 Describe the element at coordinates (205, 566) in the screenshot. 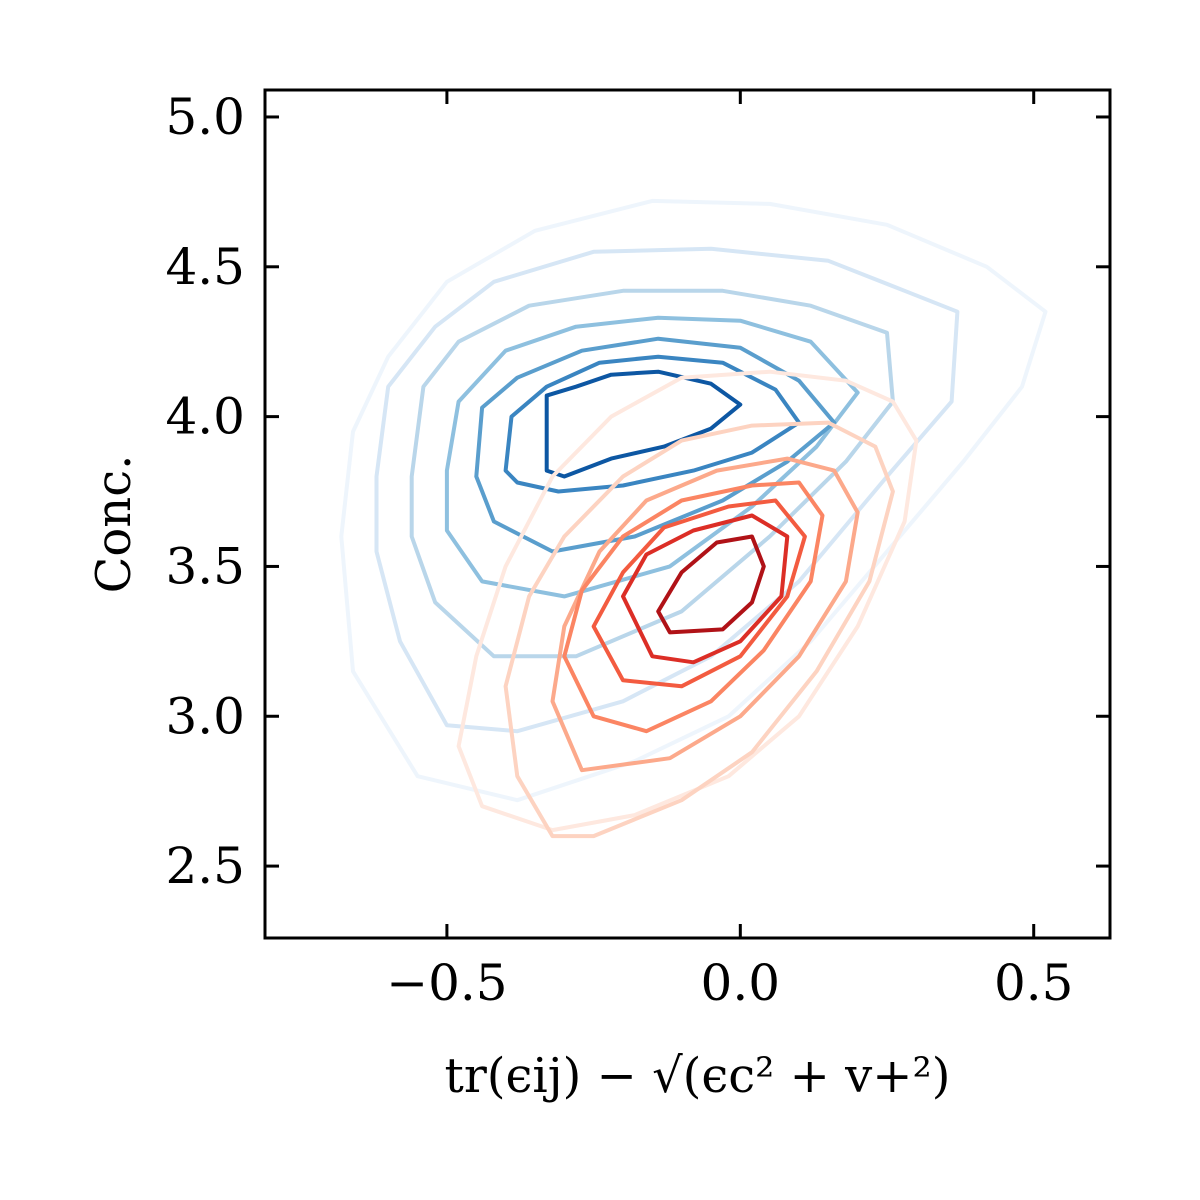

I see `y-tick-label: 3.5` at that location.